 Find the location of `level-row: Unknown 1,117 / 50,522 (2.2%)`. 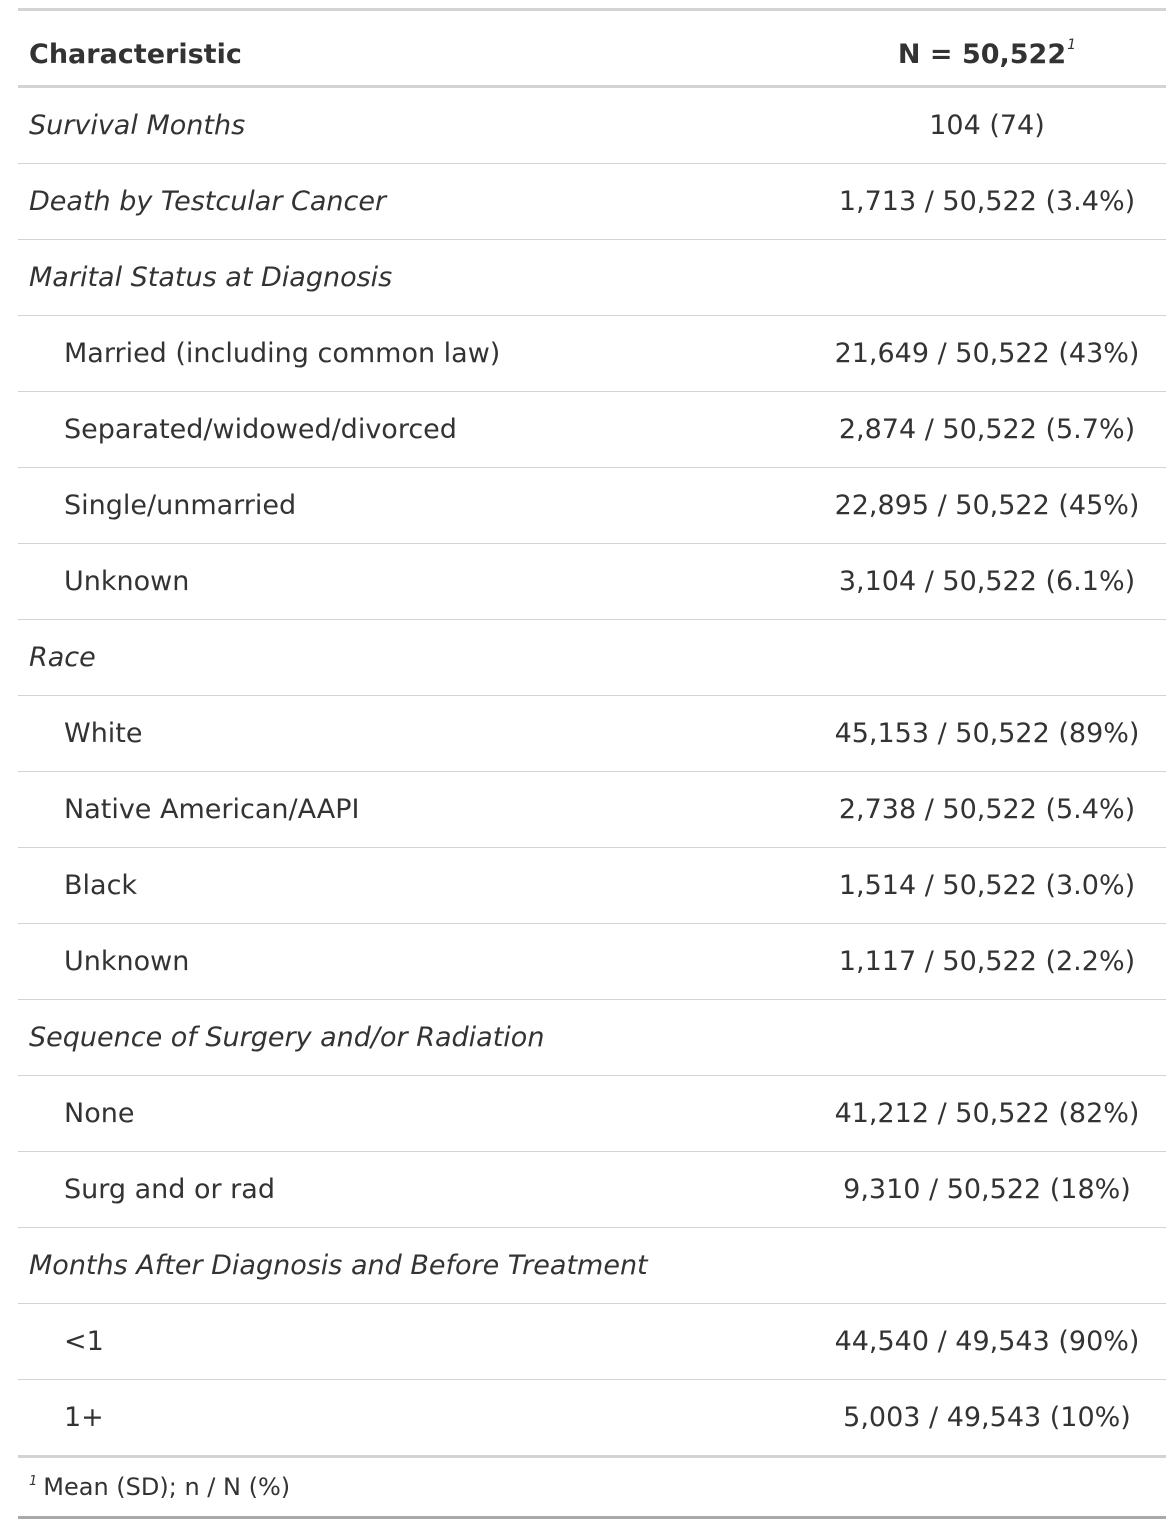

level-row: Unknown 1,117 / 50,522 (2.2%) is located at coordinates (592, 962).